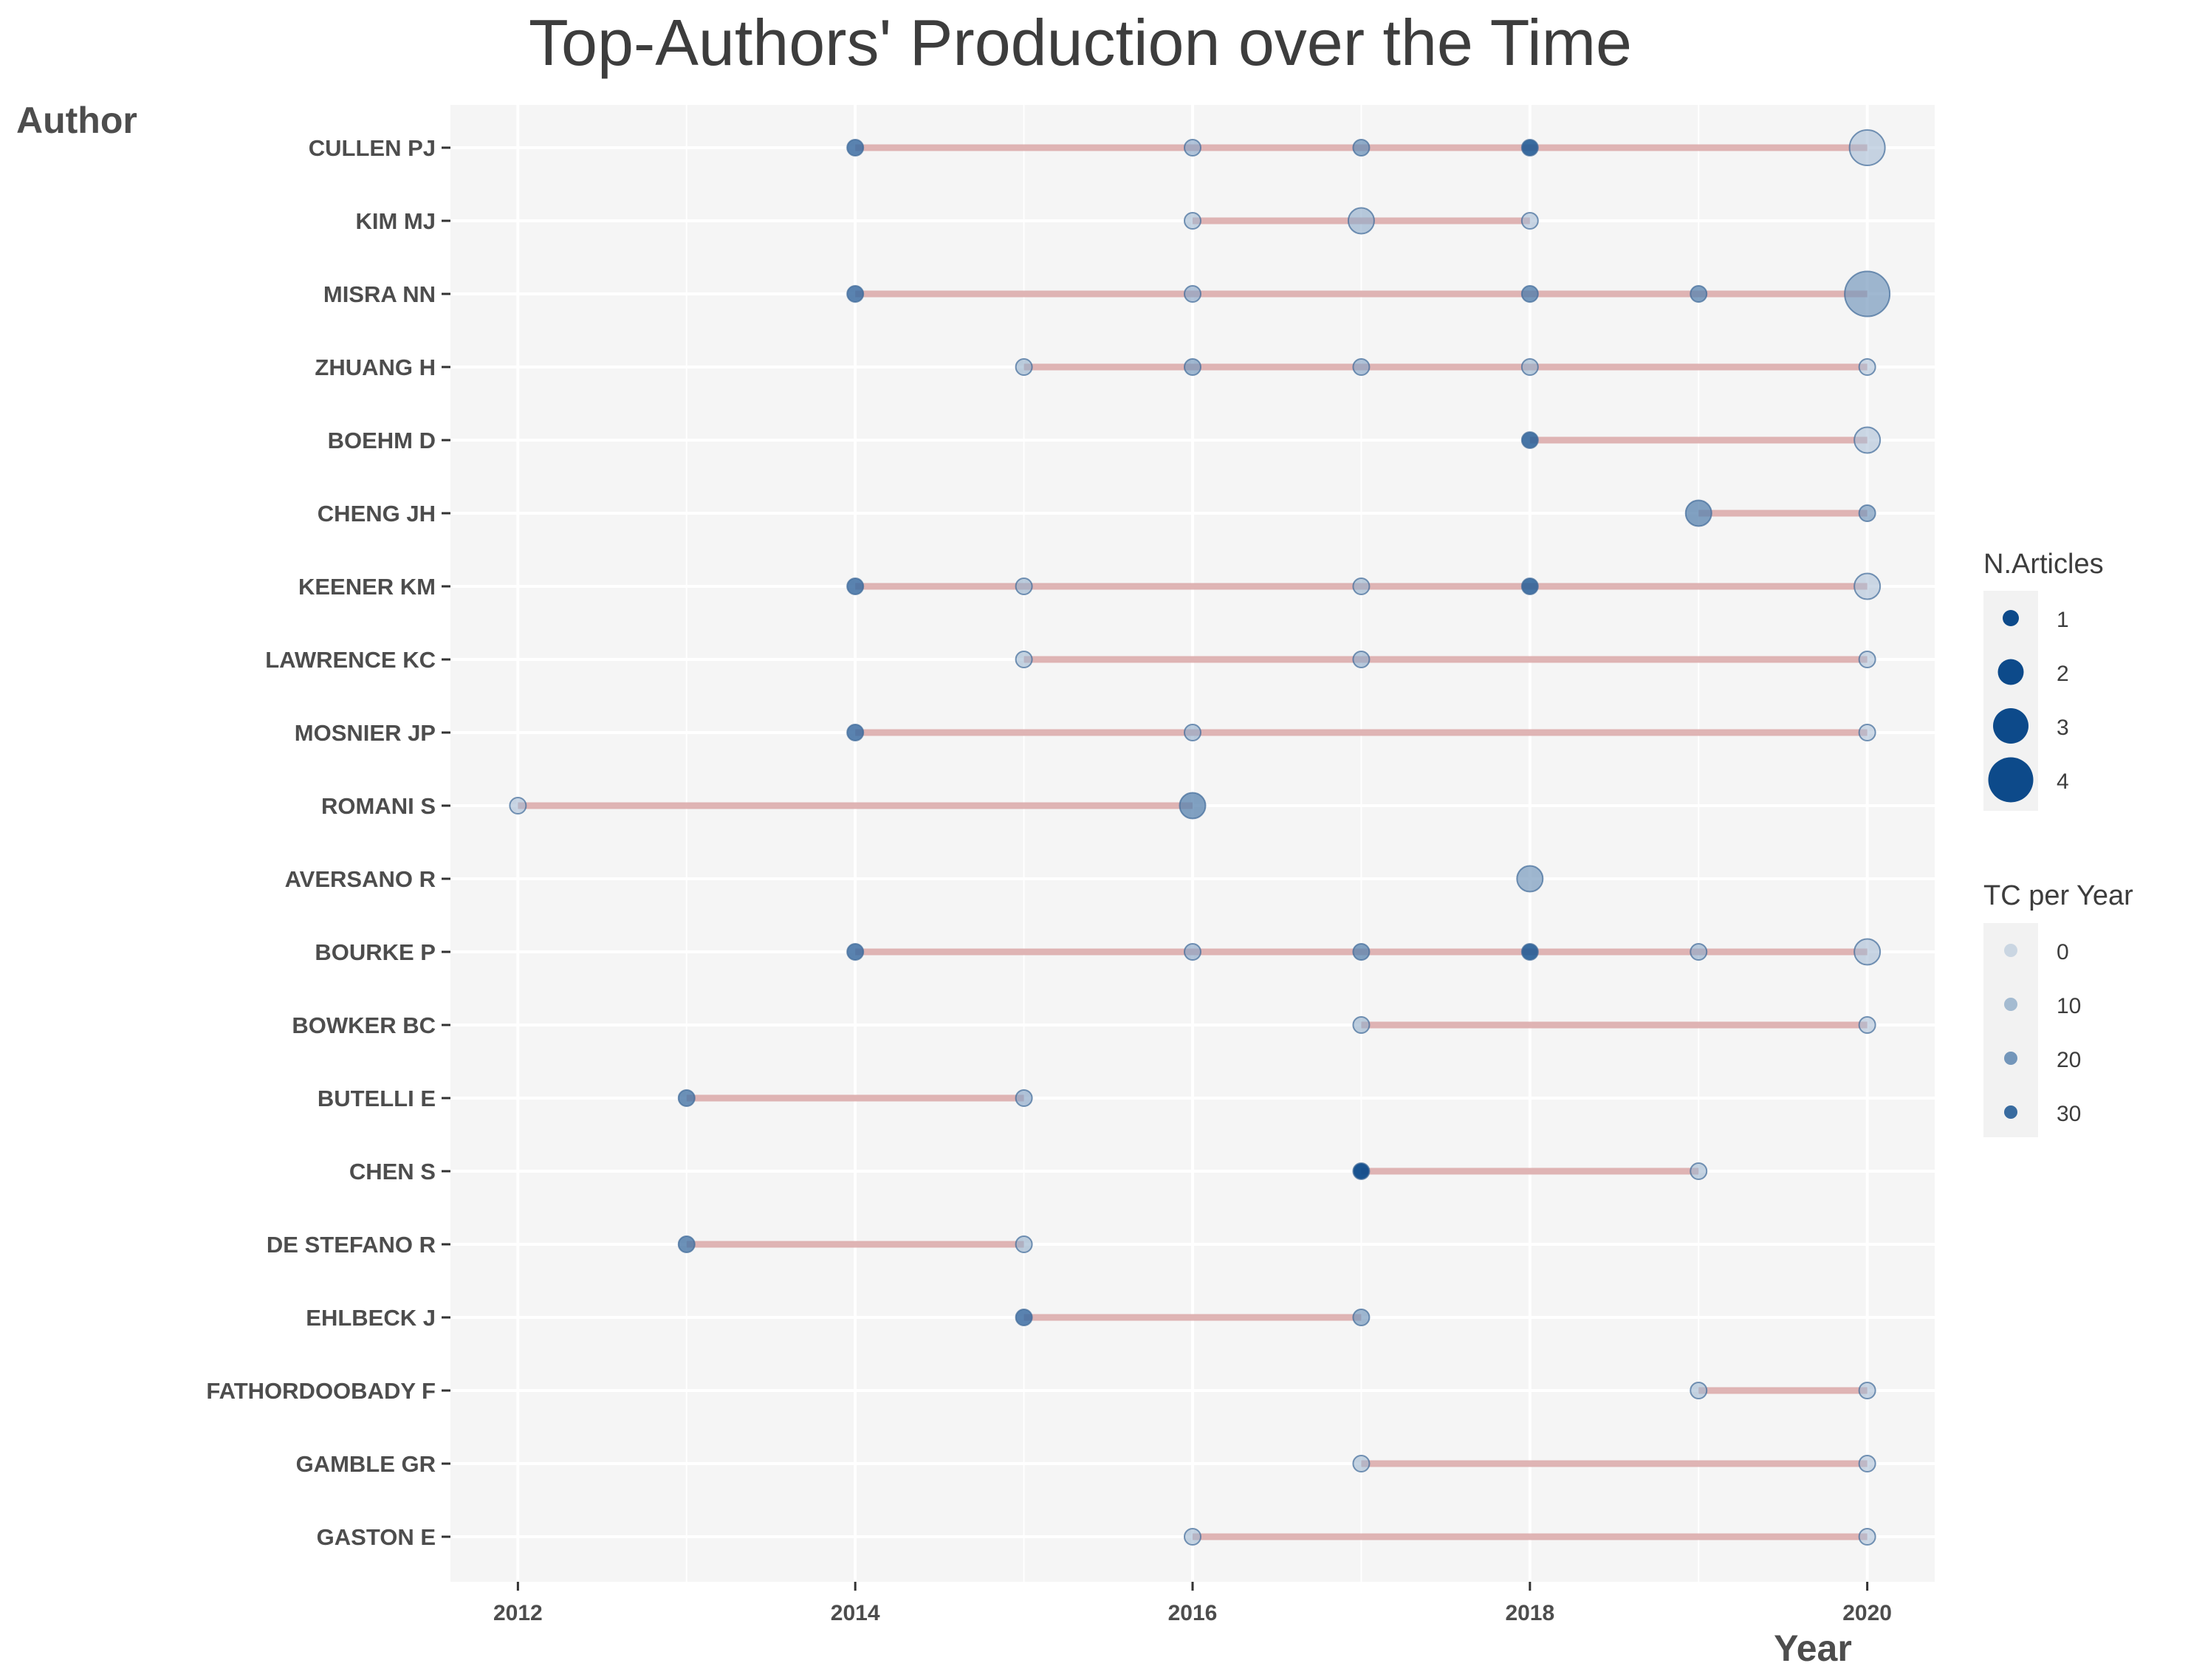 This screenshot has height=1680, width=2188. Describe the element at coordinates (392, 1171) in the screenshot. I see `y-tick-label: CHEN S` at that location.